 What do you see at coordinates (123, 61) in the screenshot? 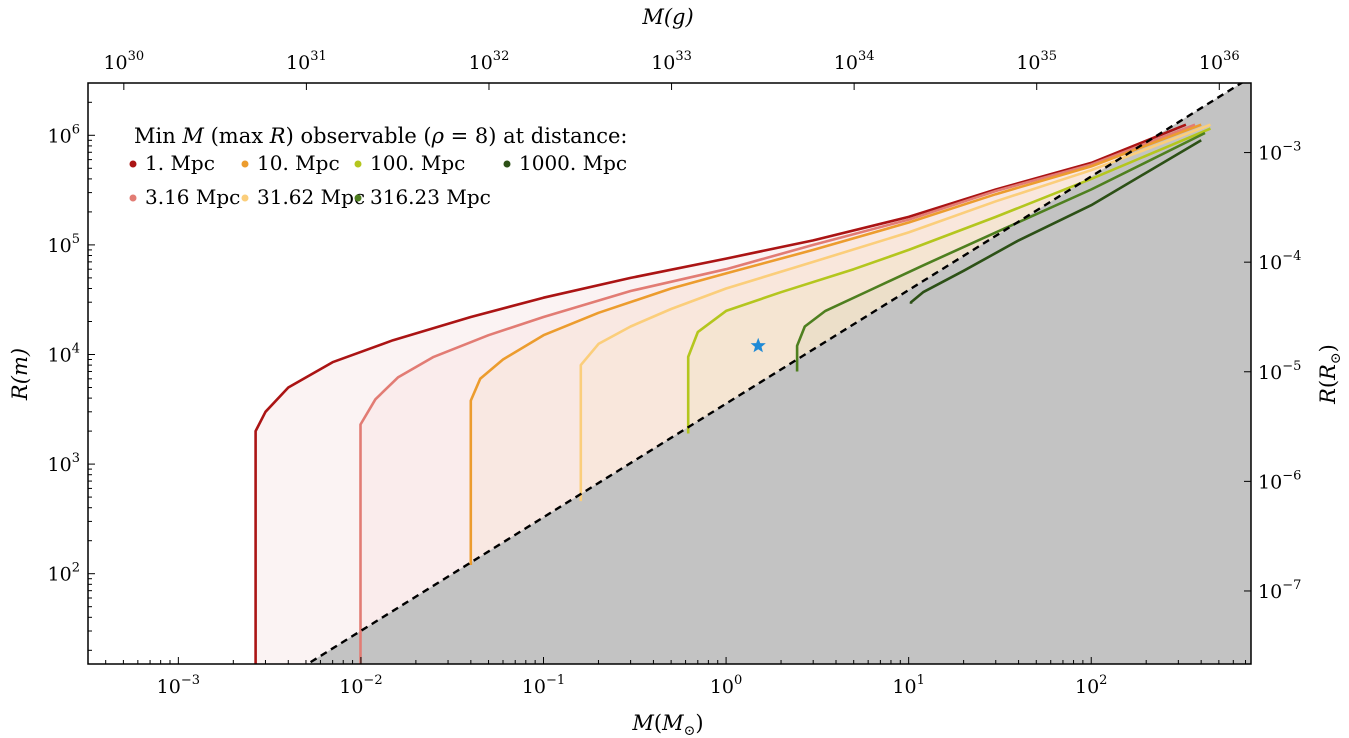
I see `x-top-tick-label: 1030` at bounding box center [123, 61].